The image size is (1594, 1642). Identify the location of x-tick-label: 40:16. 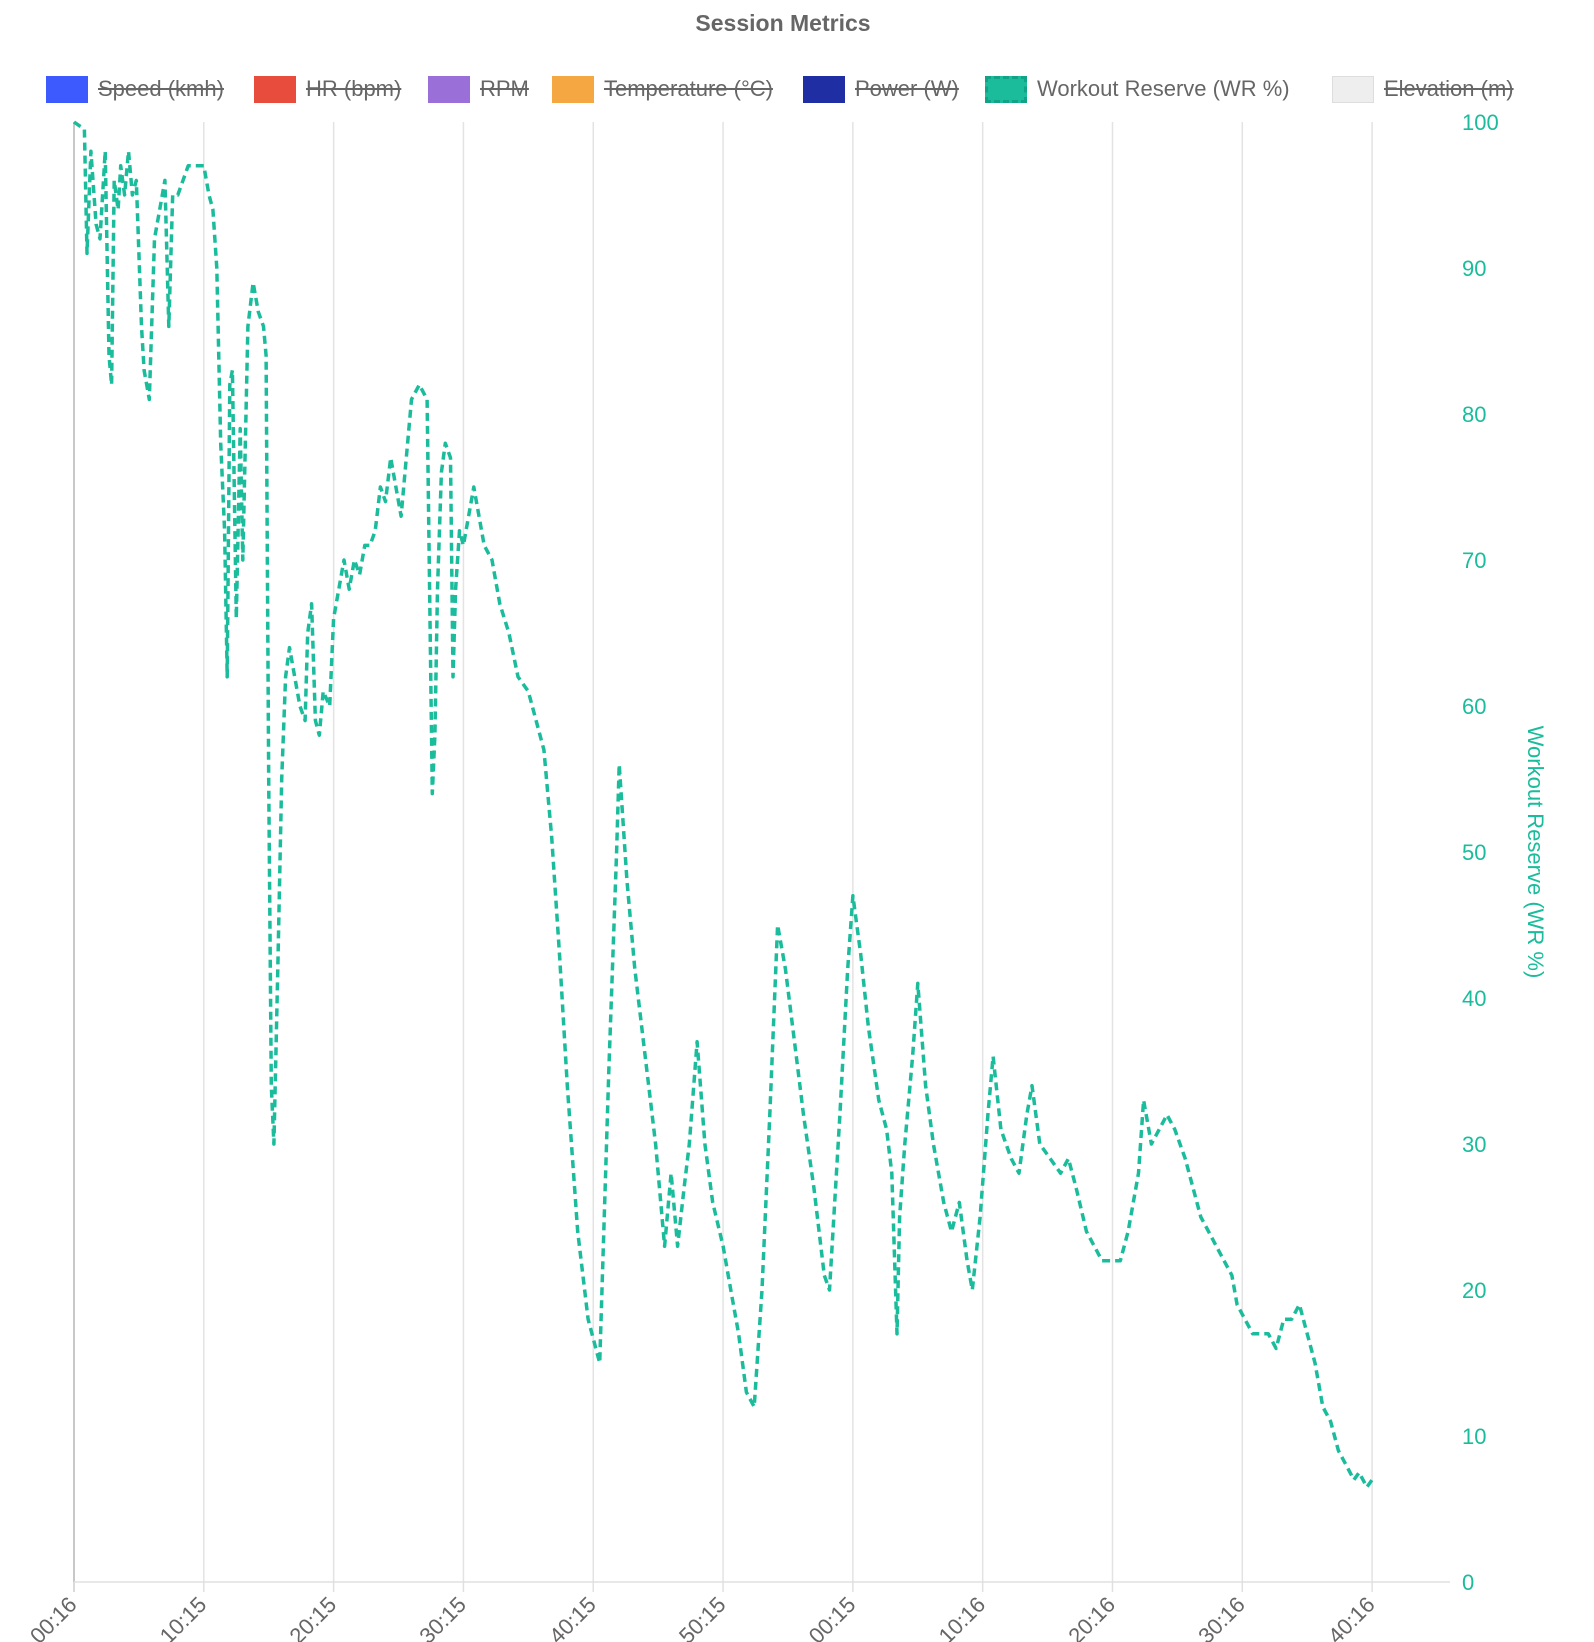
(1351, 1617).